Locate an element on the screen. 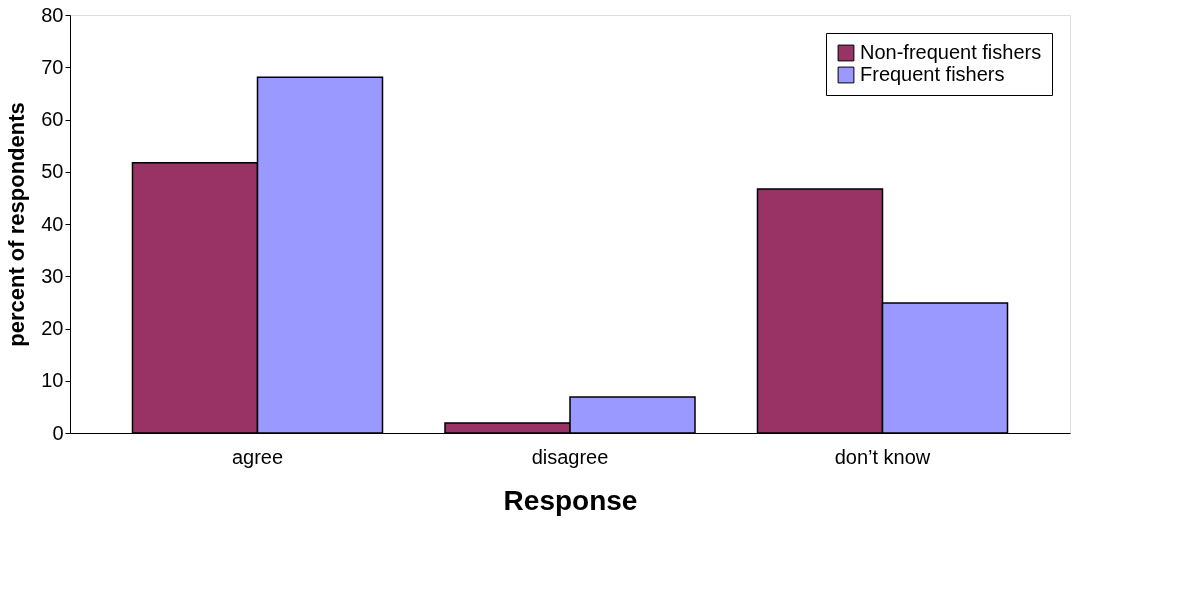 Image resolution: width=1187 pixels, height=601 pixels. y-tick-label: 10 is located at coordinates (52, 380).